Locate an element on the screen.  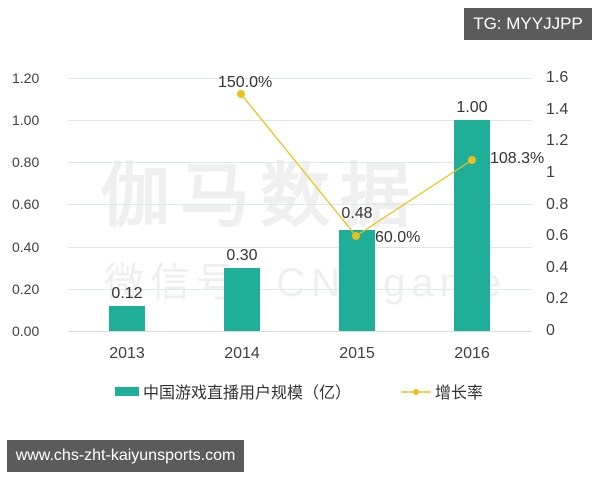
bar-value-label: 0.12 is located at coordinates (127, 293).